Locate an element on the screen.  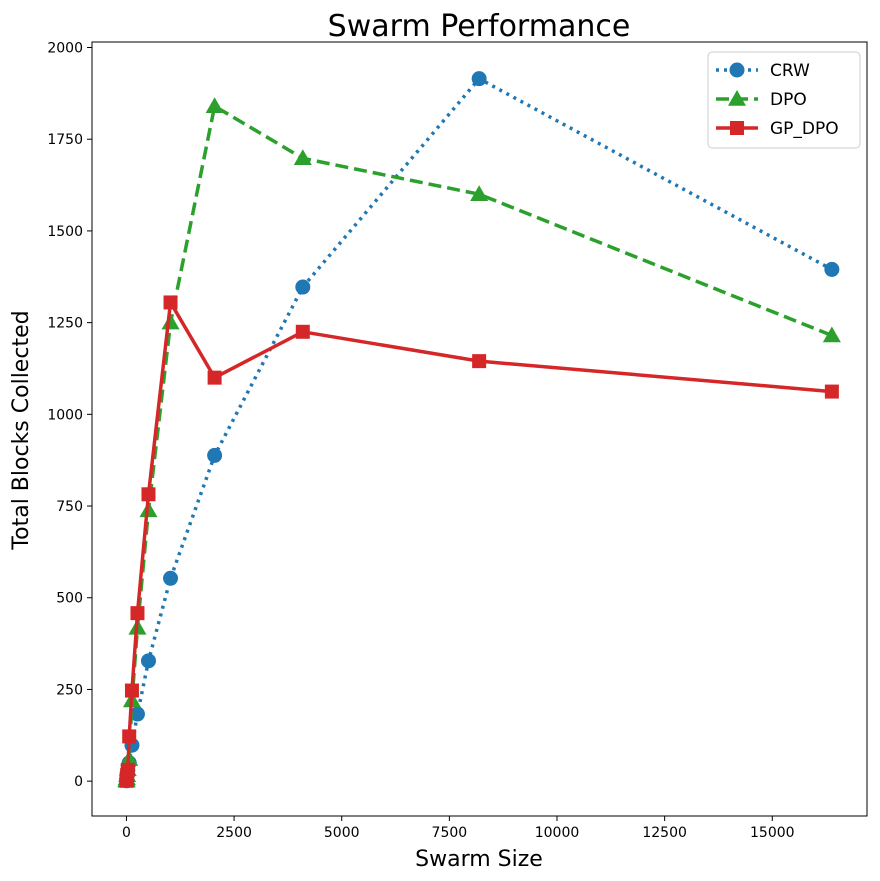
chart-title: Swarm Performance is located at coordinates (479, 26).